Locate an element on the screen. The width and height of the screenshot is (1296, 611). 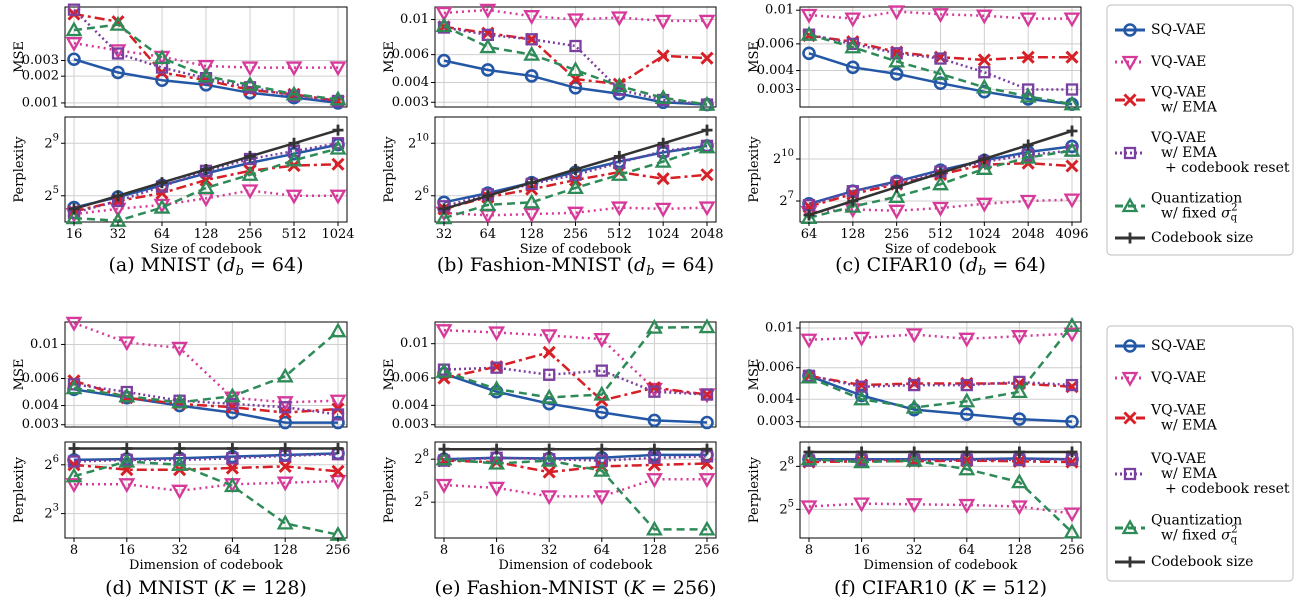
y-tick-label: 210 is located at coordinates (418, 141).